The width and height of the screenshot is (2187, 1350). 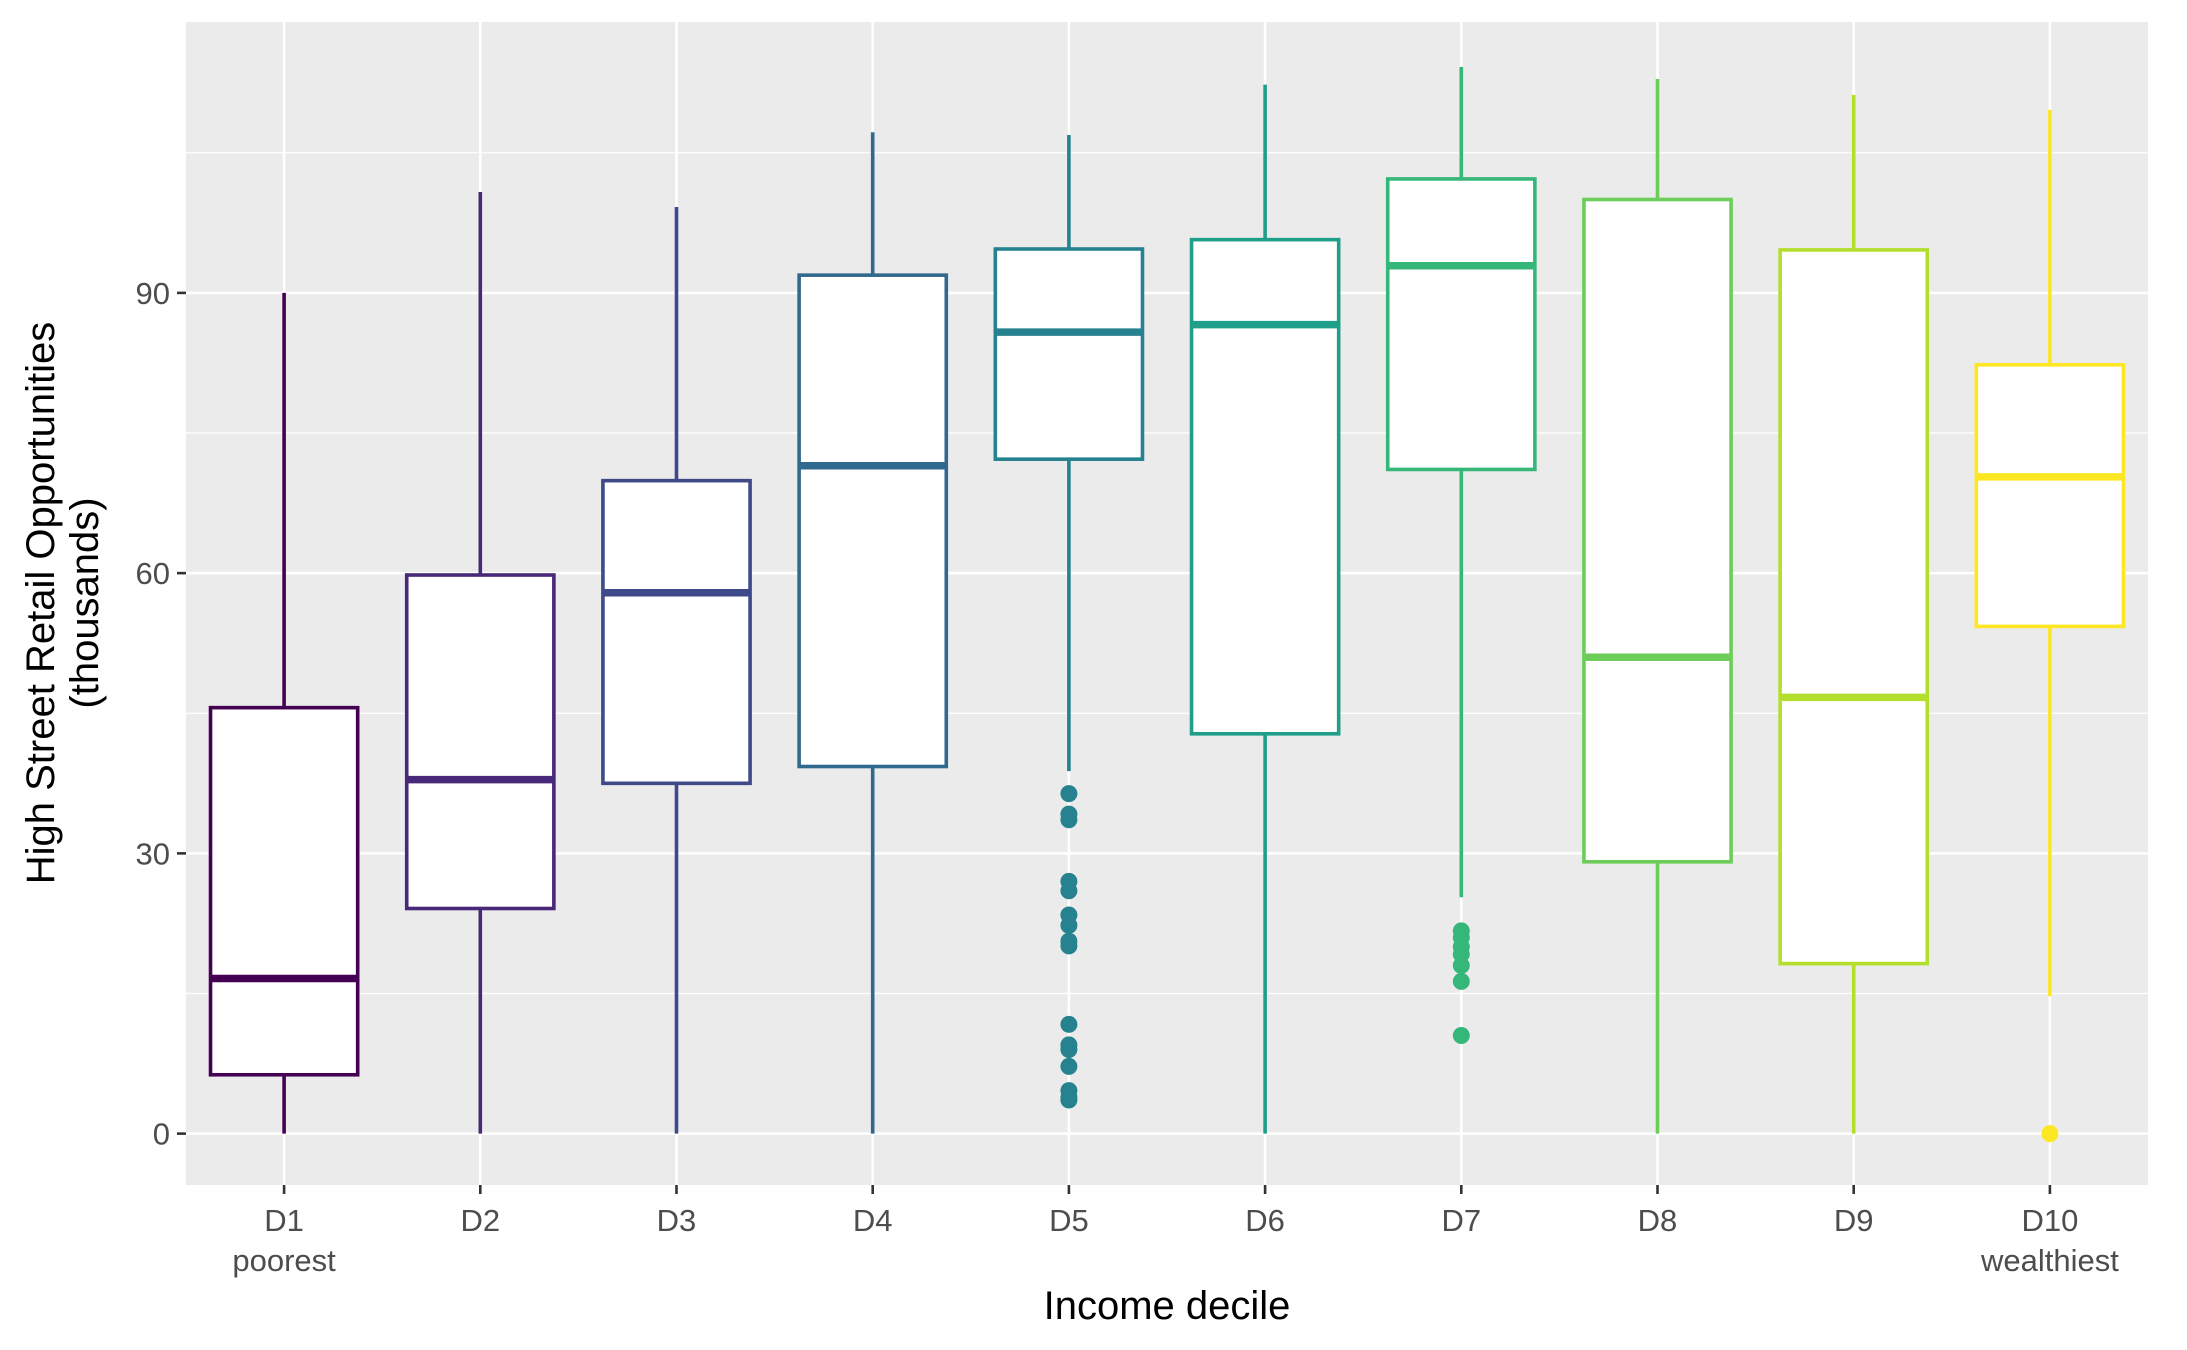 I want to click on x-tick-label: D4, so click(x=873, y=1220).